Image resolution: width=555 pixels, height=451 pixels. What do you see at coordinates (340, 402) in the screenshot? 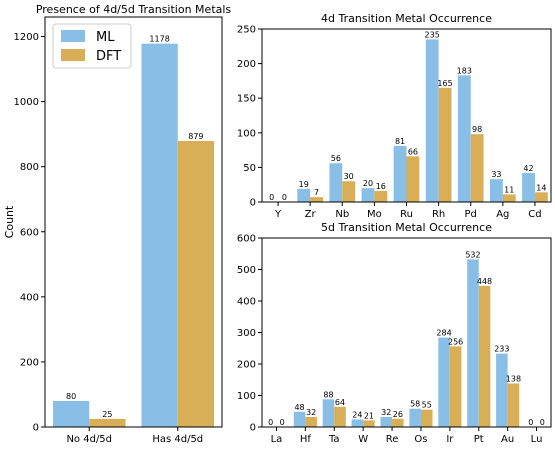
I see `data-label: 64` at bounding box center [340, 402].